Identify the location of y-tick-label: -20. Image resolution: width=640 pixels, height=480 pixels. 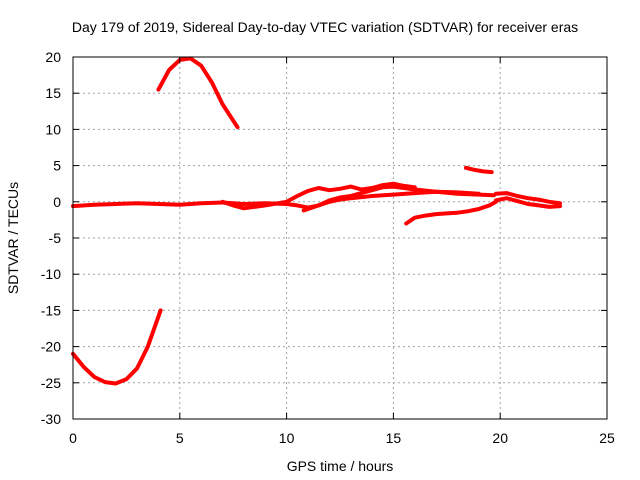
(51, 347).